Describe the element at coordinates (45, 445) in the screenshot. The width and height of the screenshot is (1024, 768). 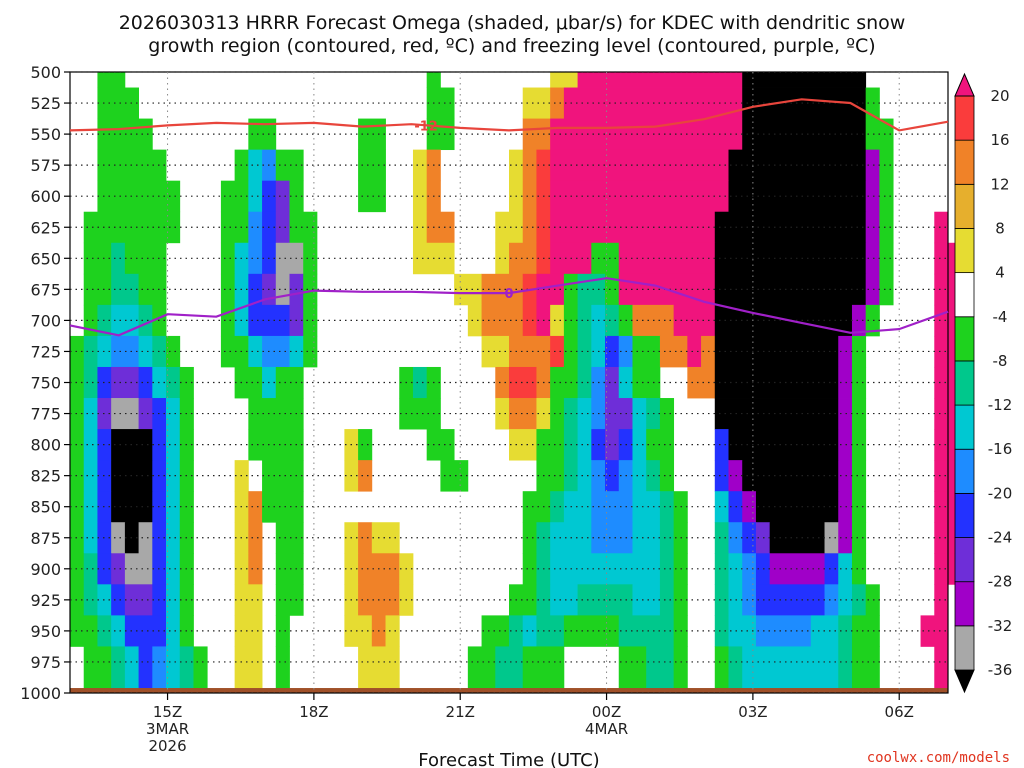
I see `y-tick-label: 800` at that location.